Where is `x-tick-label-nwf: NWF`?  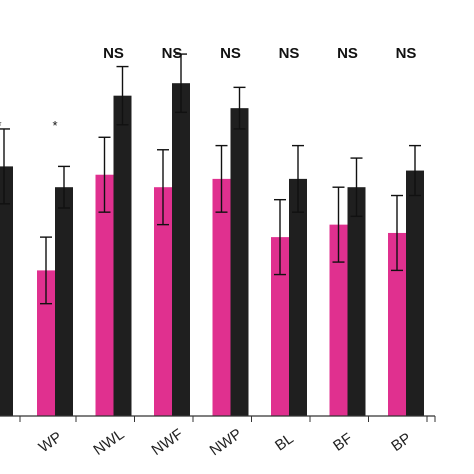
x-tick-label-nwf: NWF is located at coordinates (168, 443).